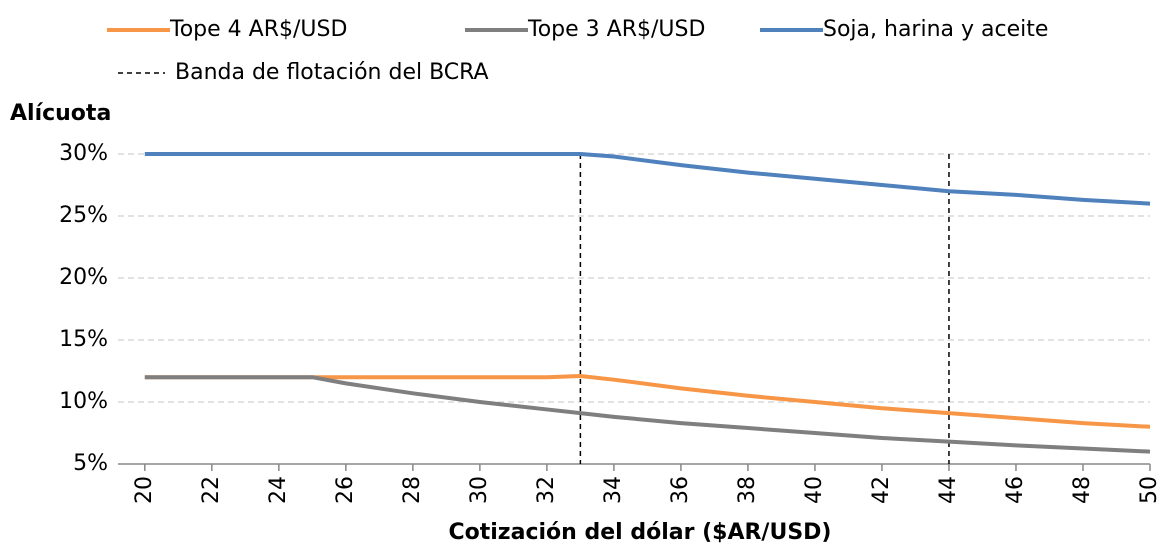  What do you see at coordinates (83, 277) in the screenshot?
I see `y-tick-label: 20%` at bounding box center [83, 277].